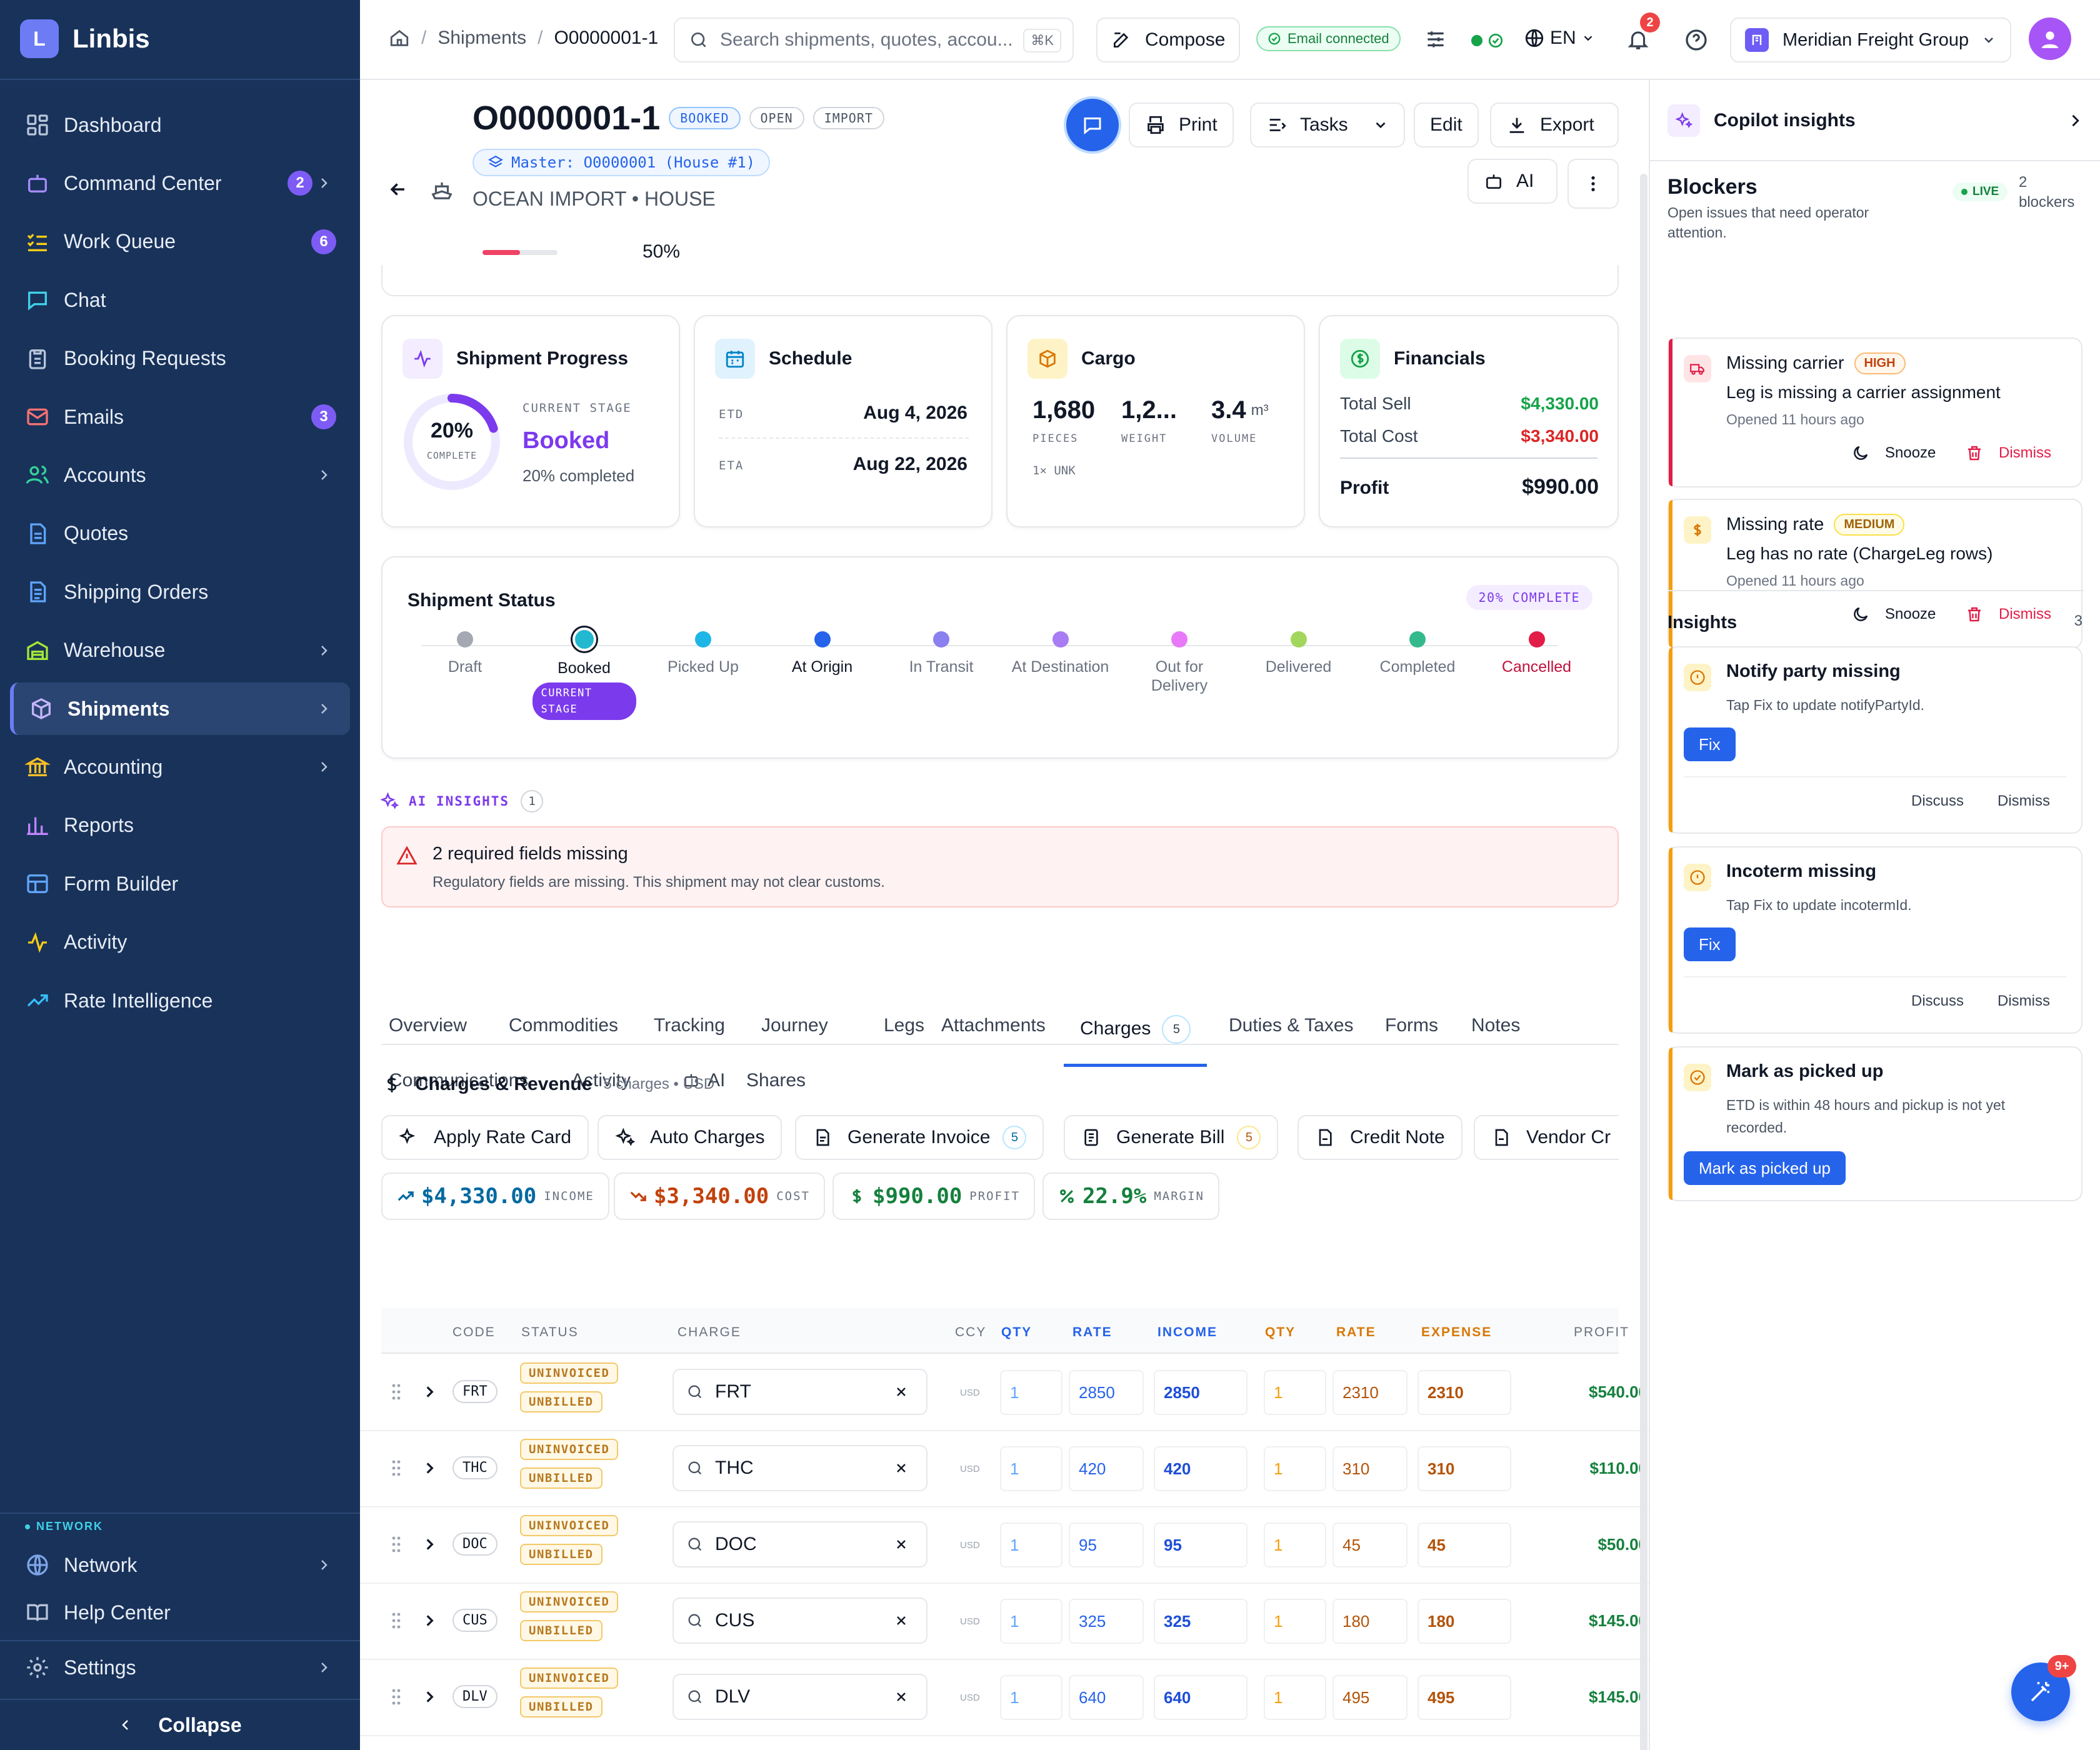 Image resolution: width=2100 pixels, height=1750 pixels. I want to click on help-icon, so click(1696, 40).